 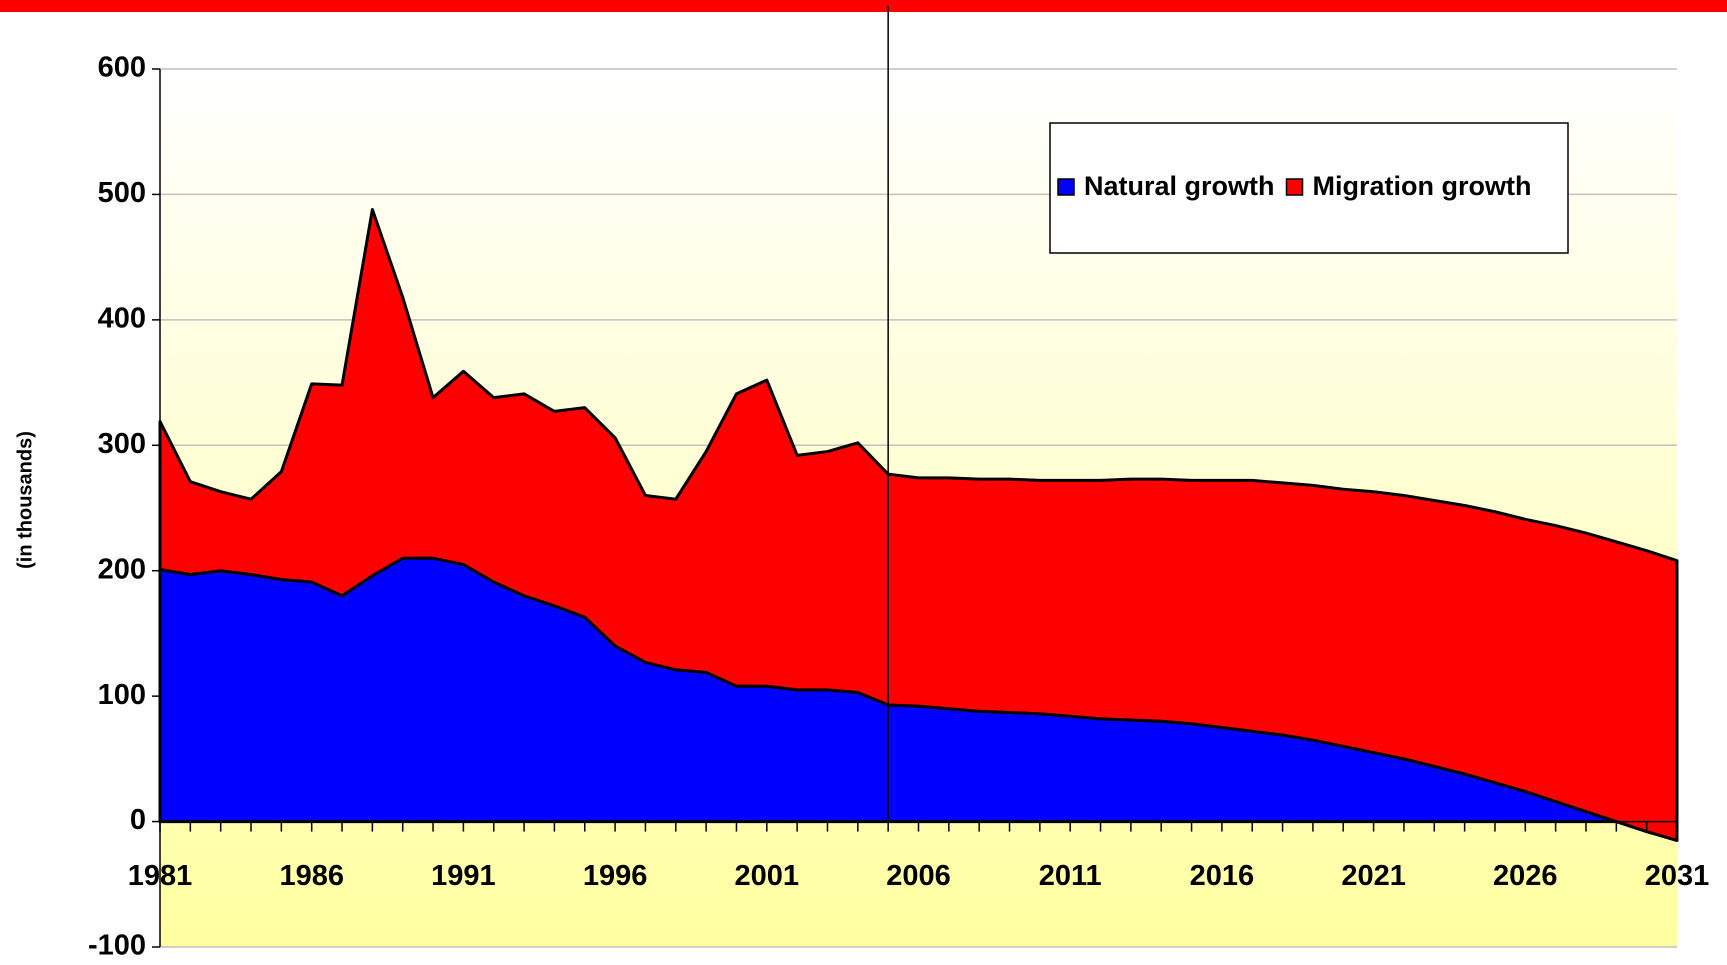 I want to click on x-tick-label: 1981, so click(x=160, y=876).